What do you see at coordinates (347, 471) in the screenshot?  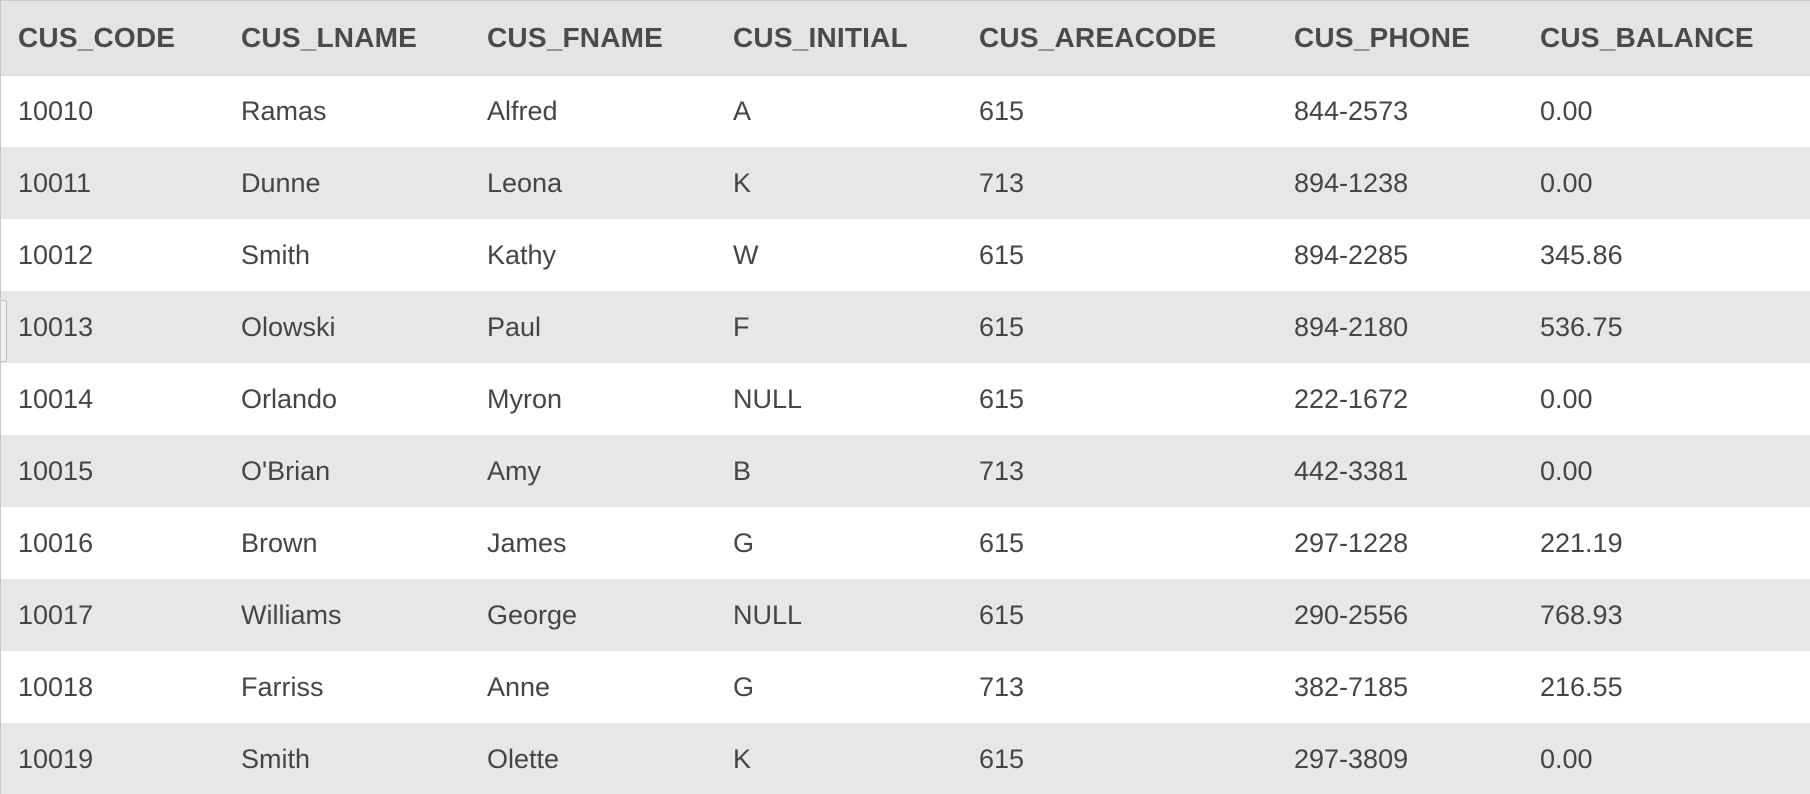 I see `cell-cus-lname: O'Brian` at bounding box center [347, 471].